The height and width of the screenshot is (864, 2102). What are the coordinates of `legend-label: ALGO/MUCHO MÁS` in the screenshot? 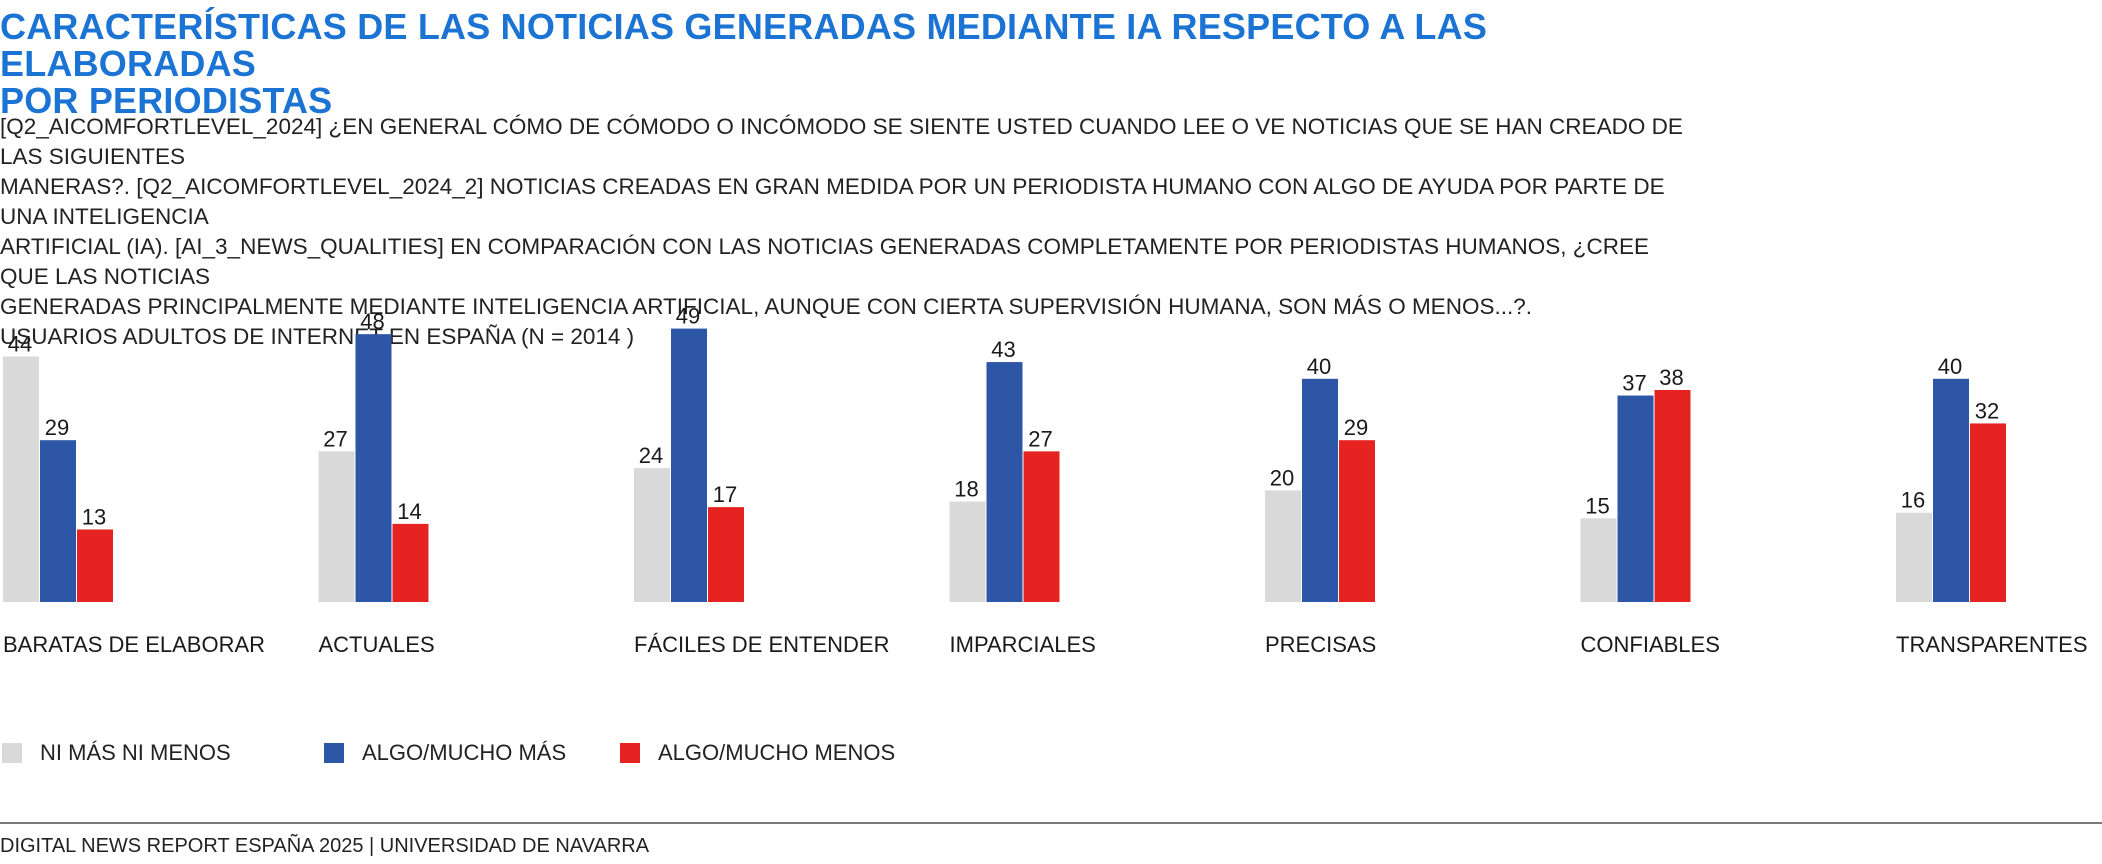 It's located at (464, 752).